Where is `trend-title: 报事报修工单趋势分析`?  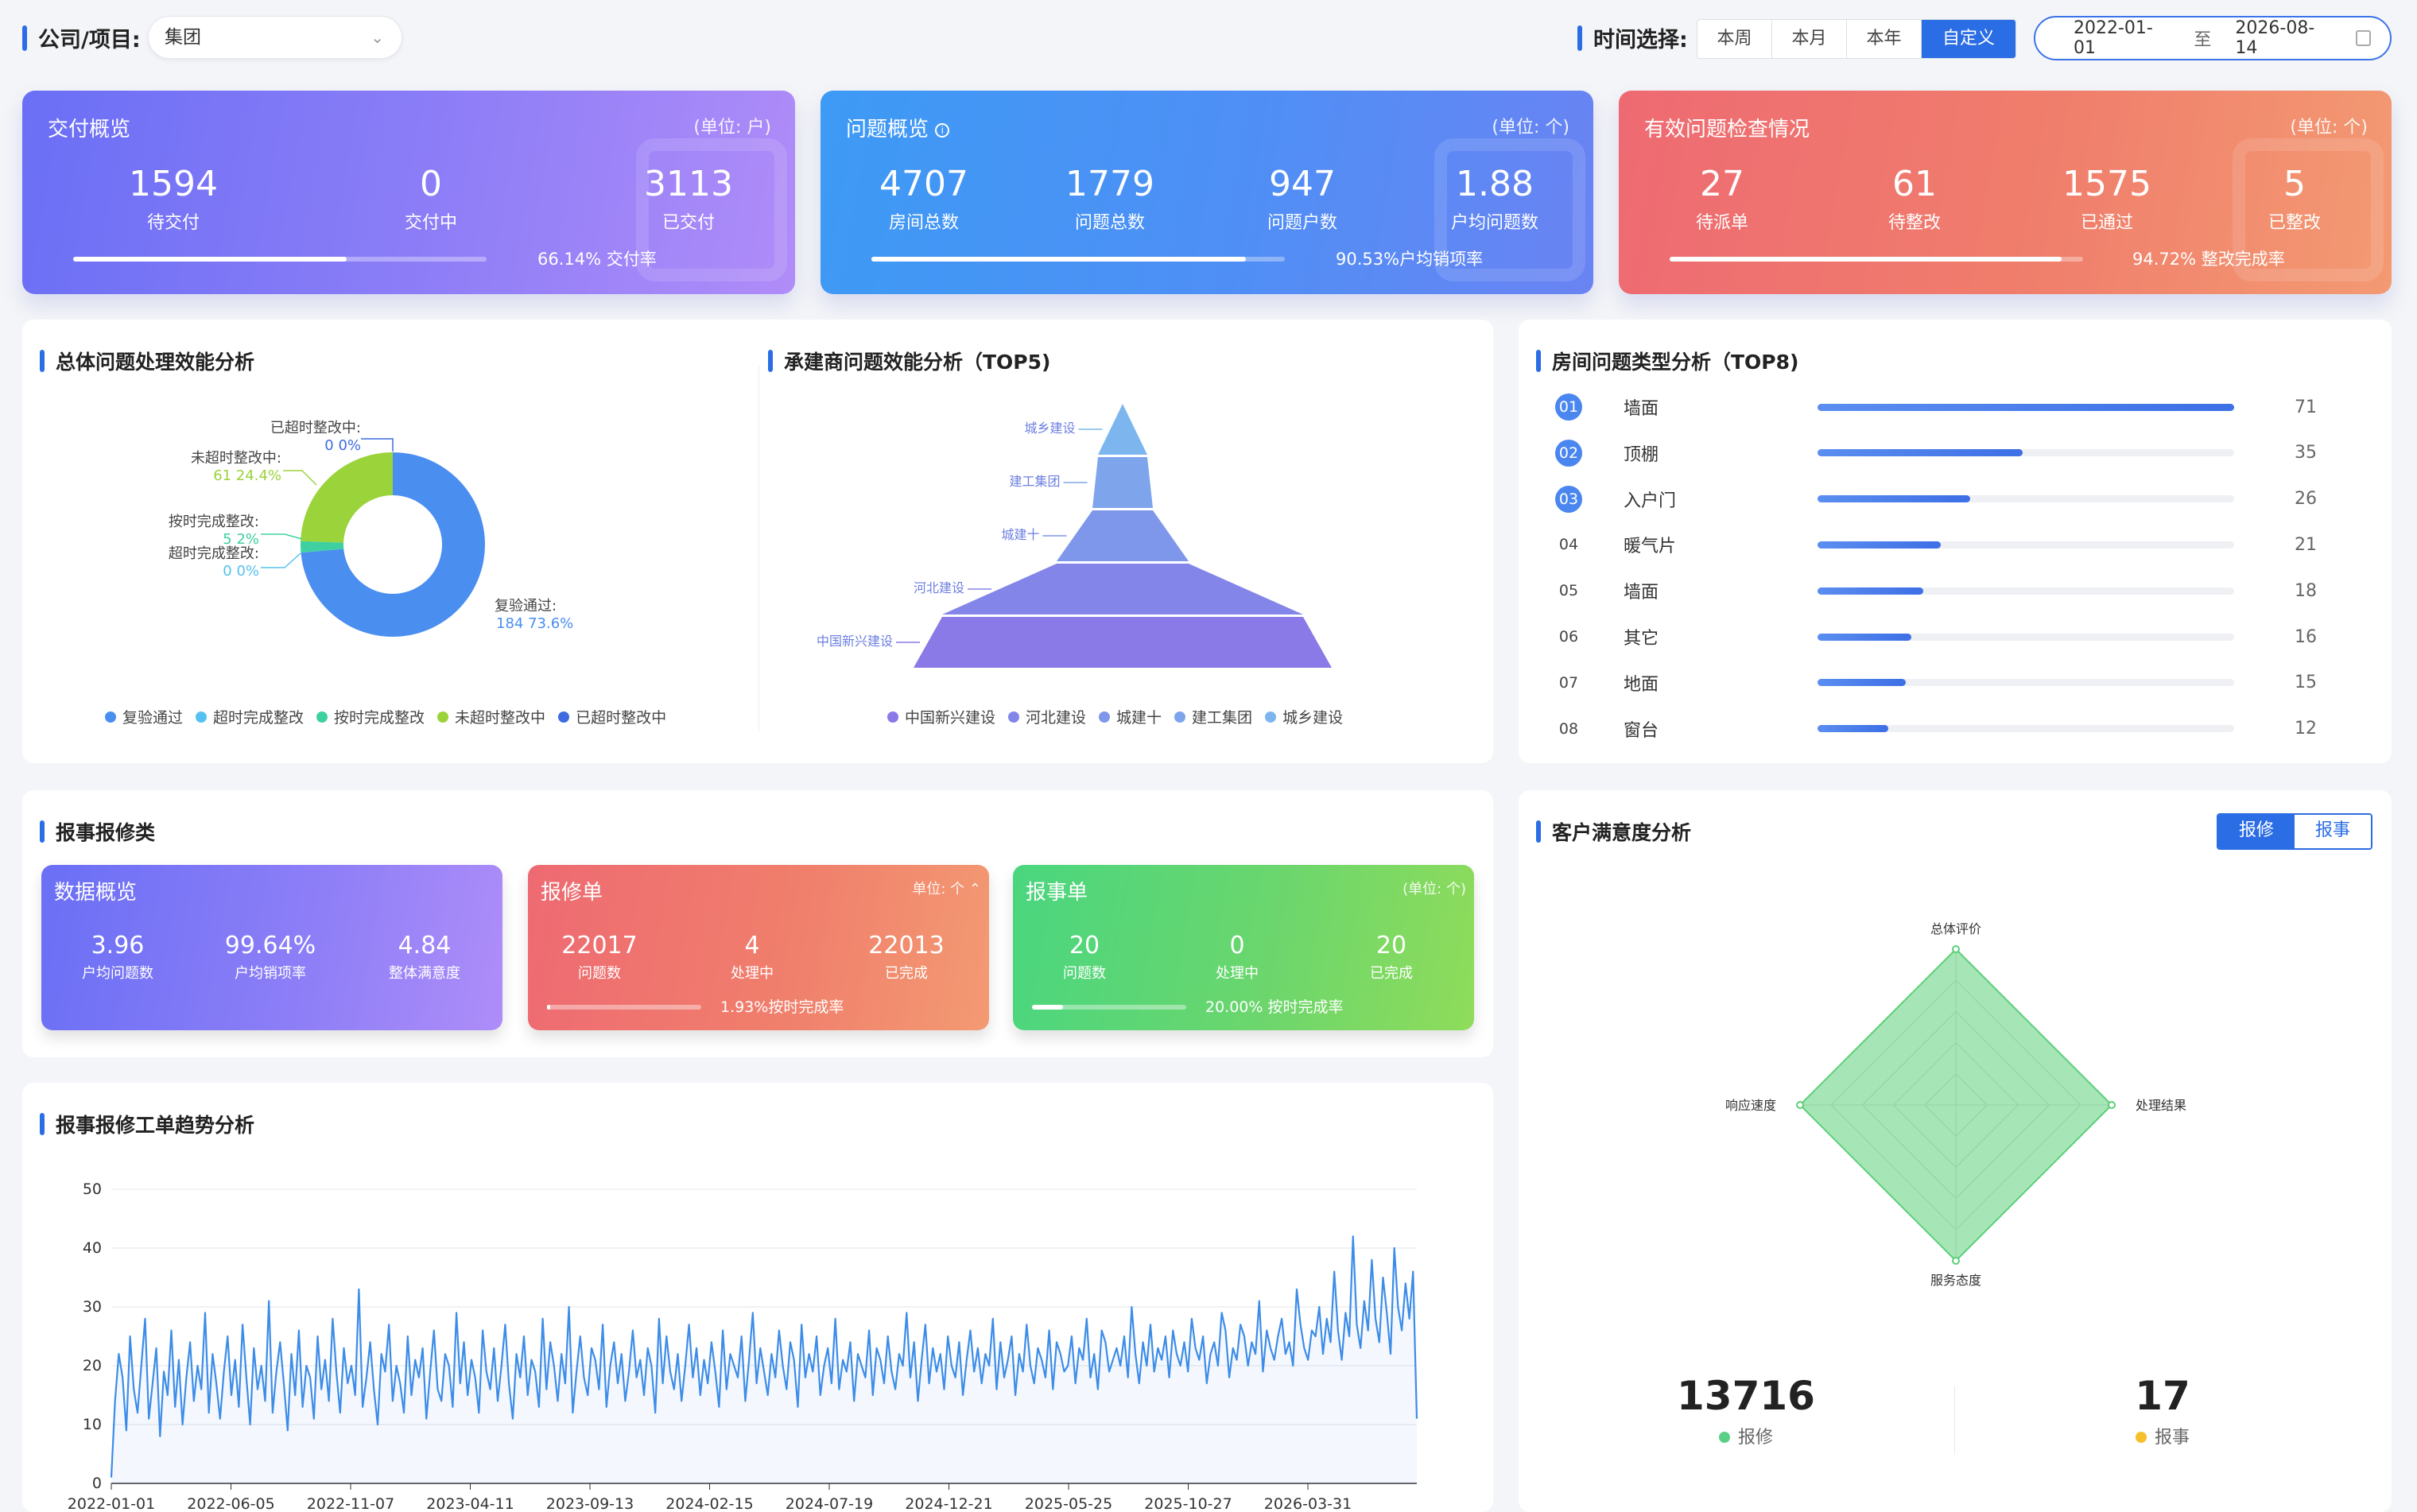 trend-title: 报事报修工单趋势分析 is located at coordinates (147, 1124).